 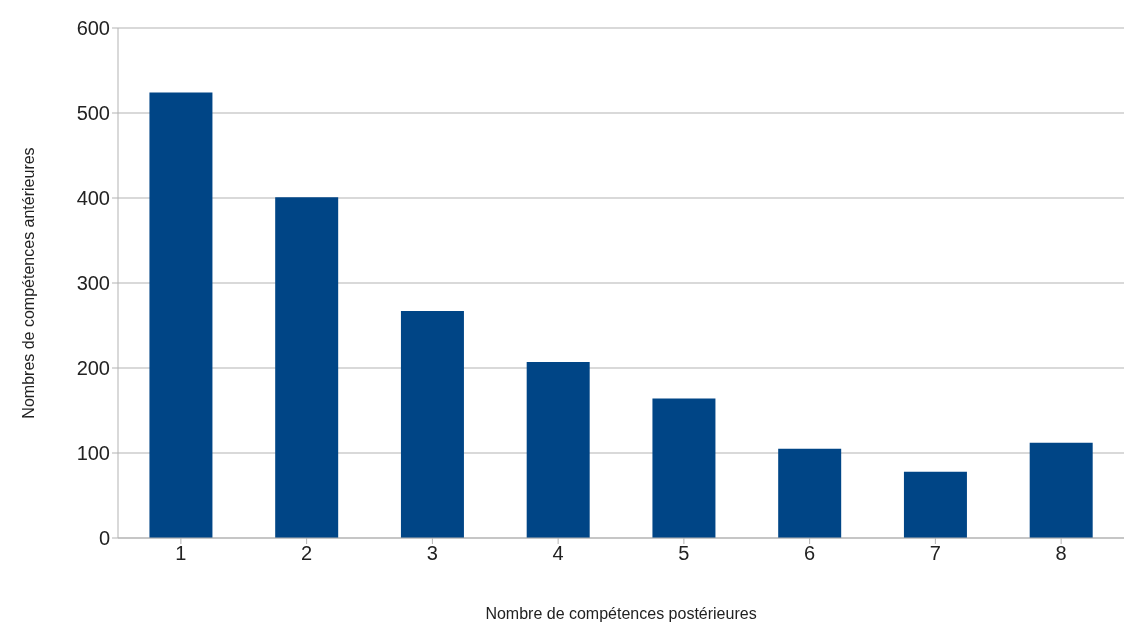 What do you see at coordinates (558, 553) in the screenshot?
I see `x-tick-label: 4` at bounding box center [558, 553].